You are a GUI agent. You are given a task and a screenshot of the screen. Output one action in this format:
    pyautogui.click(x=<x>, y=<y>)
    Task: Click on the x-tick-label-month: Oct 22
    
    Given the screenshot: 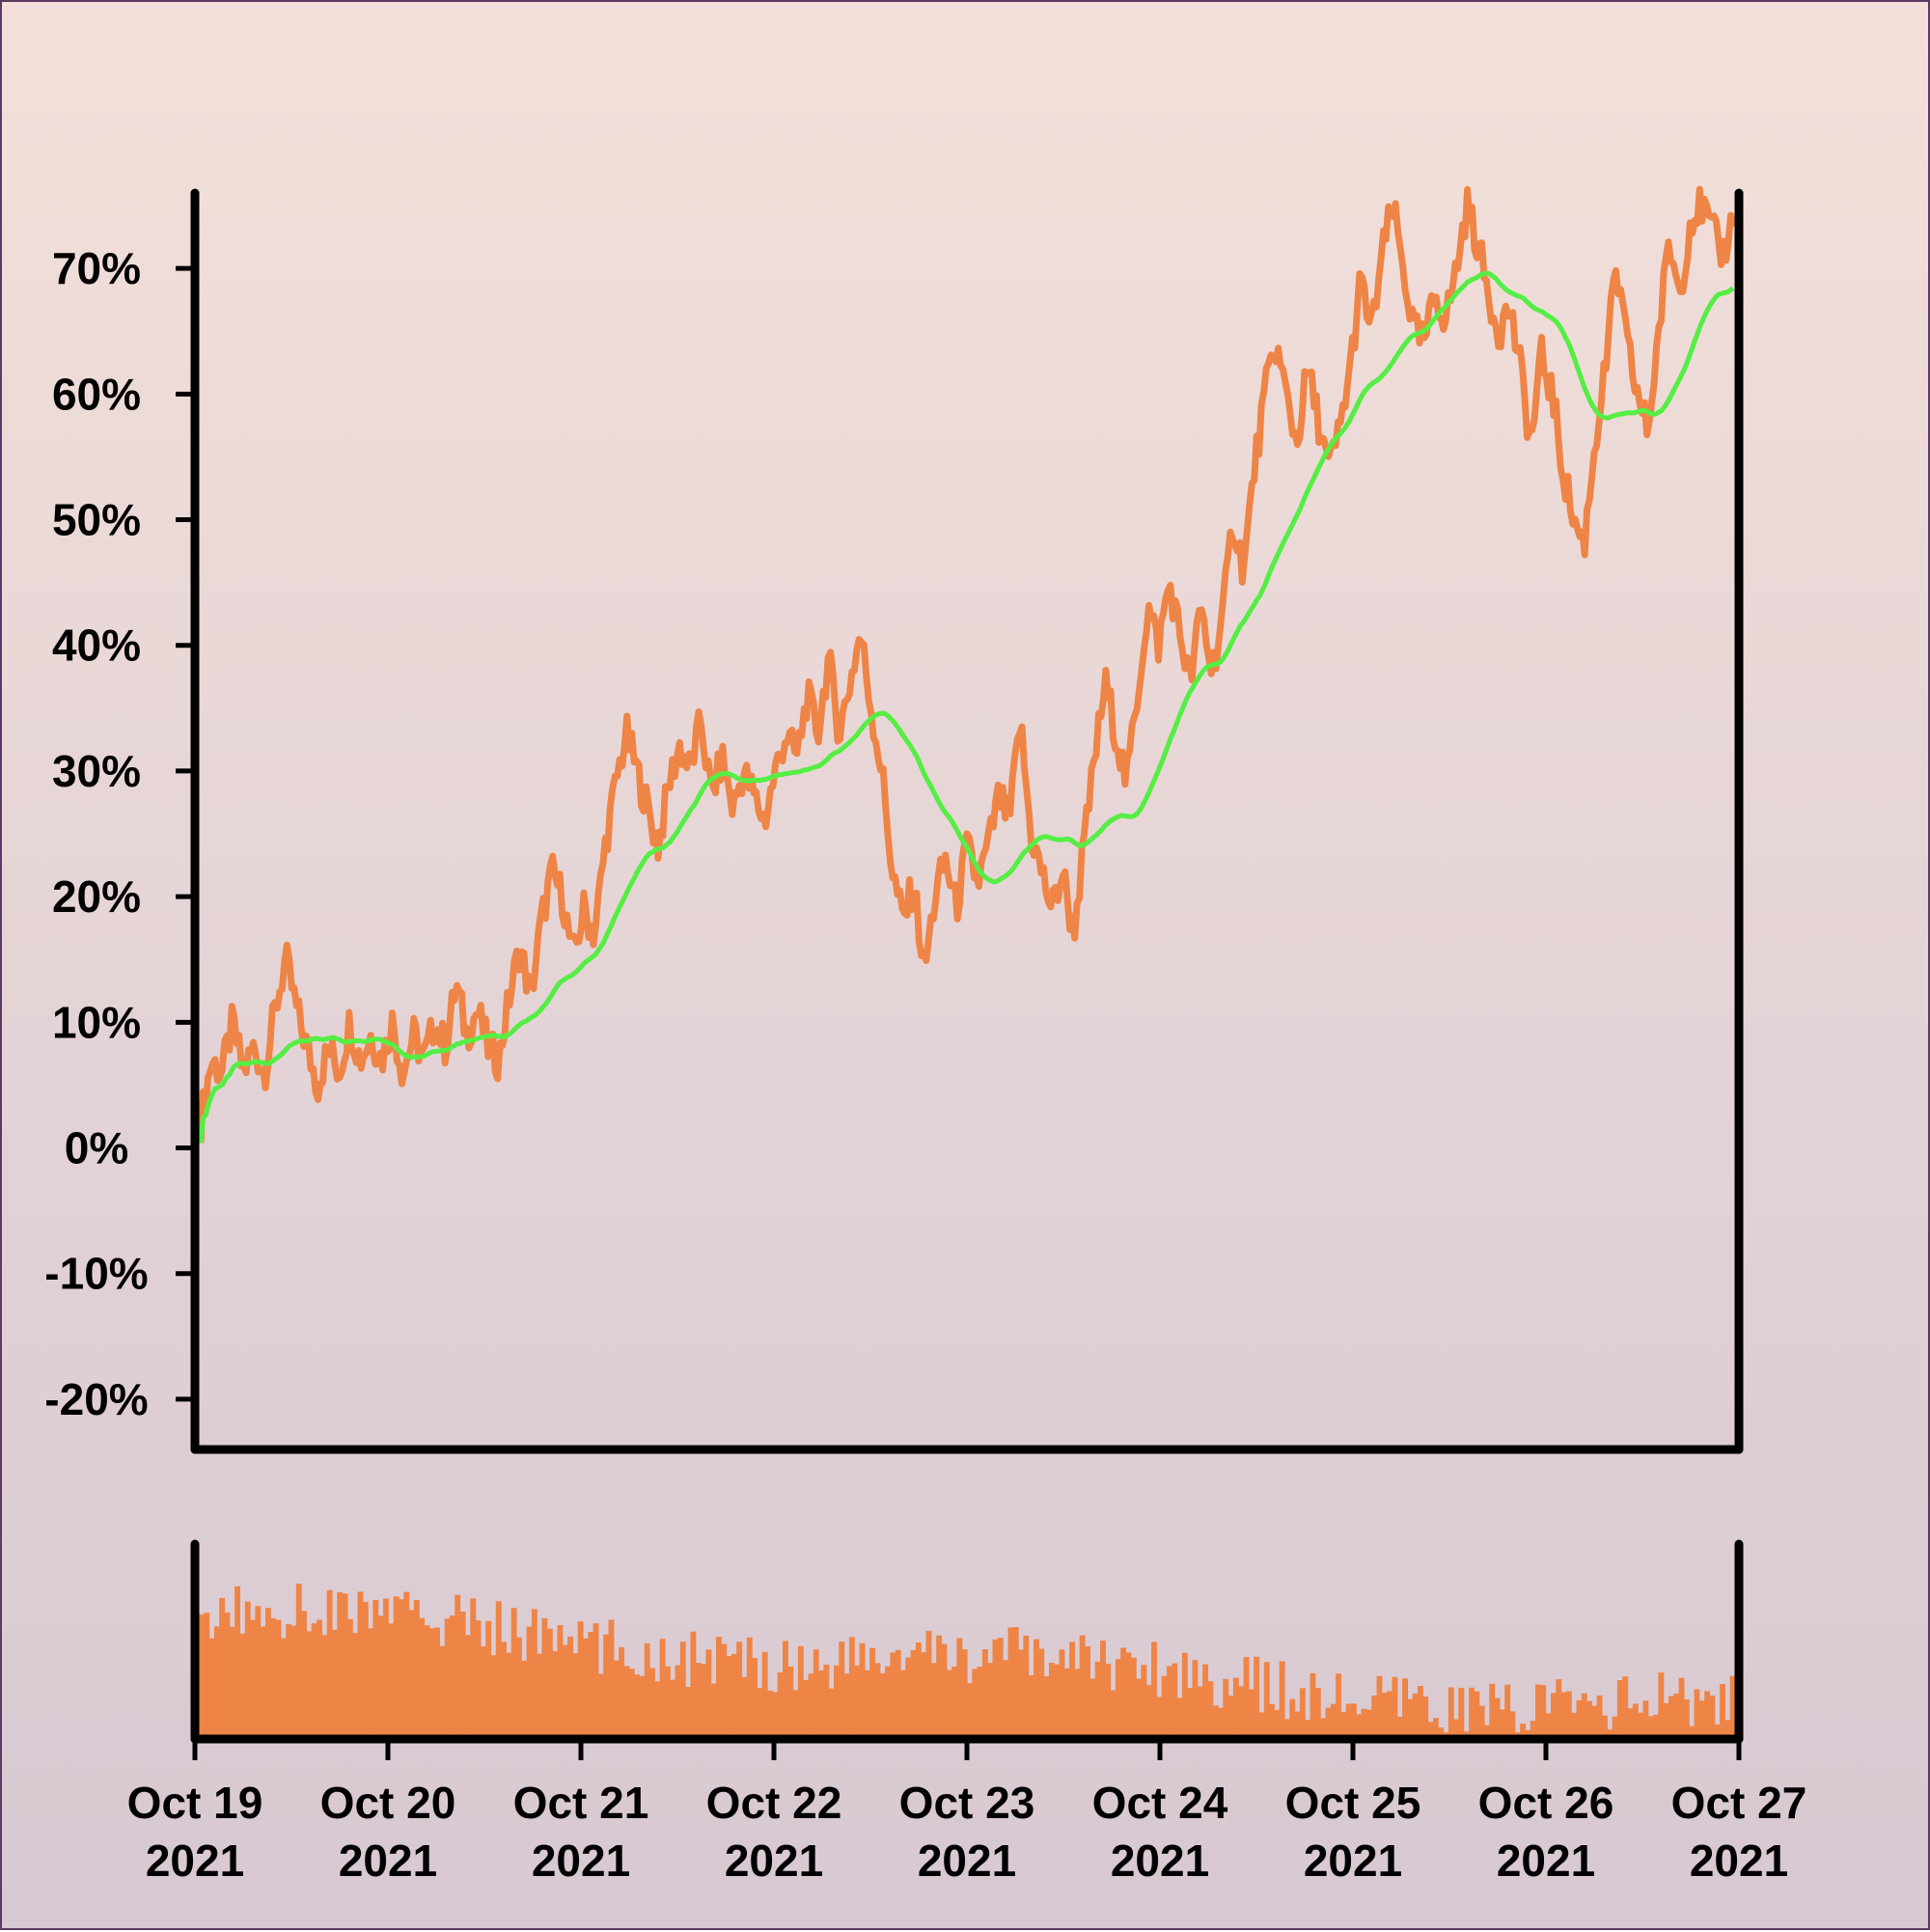 What is the action you would take?
    pyautogui.click(x=774, y=1803)
    